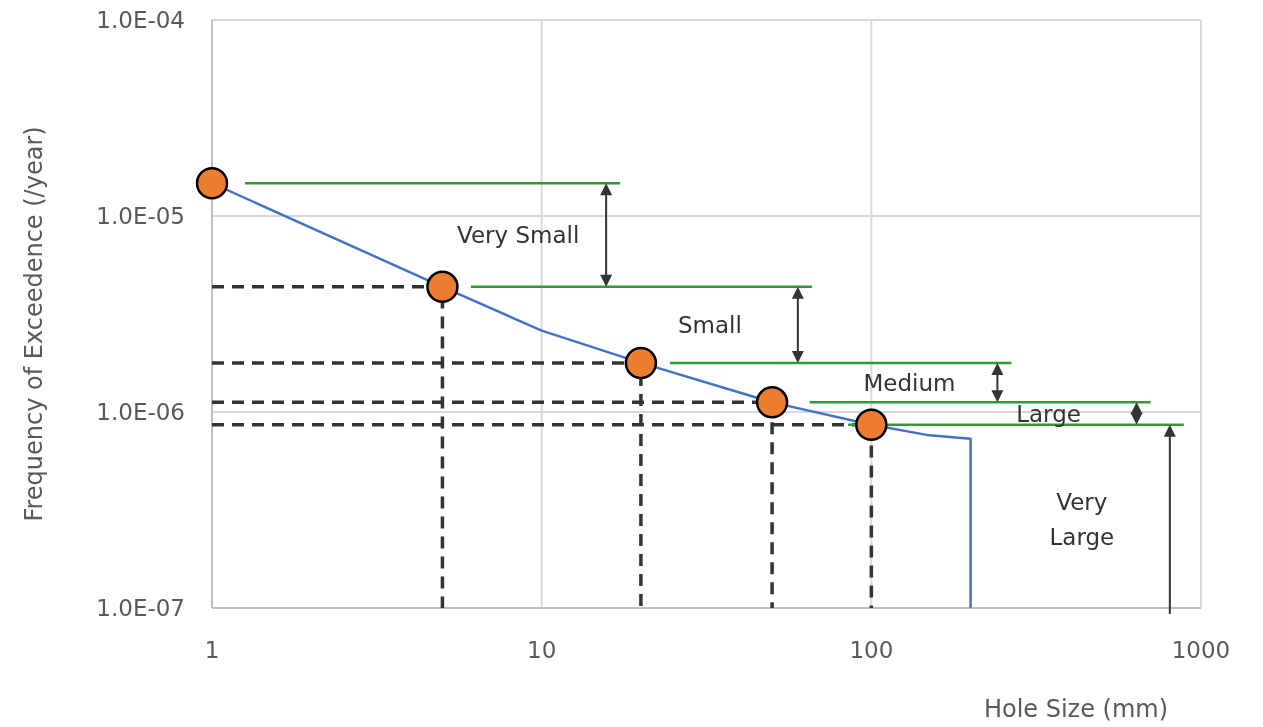  I want to click on x-tick-label: 100, so click(871, 650).